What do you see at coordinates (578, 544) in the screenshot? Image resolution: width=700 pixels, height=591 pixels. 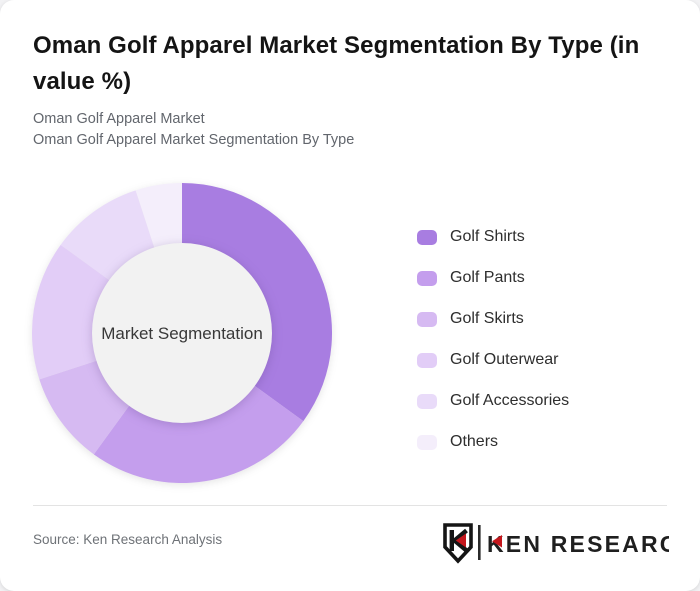 I see `logo-wordmark: KEN RESEARCH` at bounding box center [578, 544].